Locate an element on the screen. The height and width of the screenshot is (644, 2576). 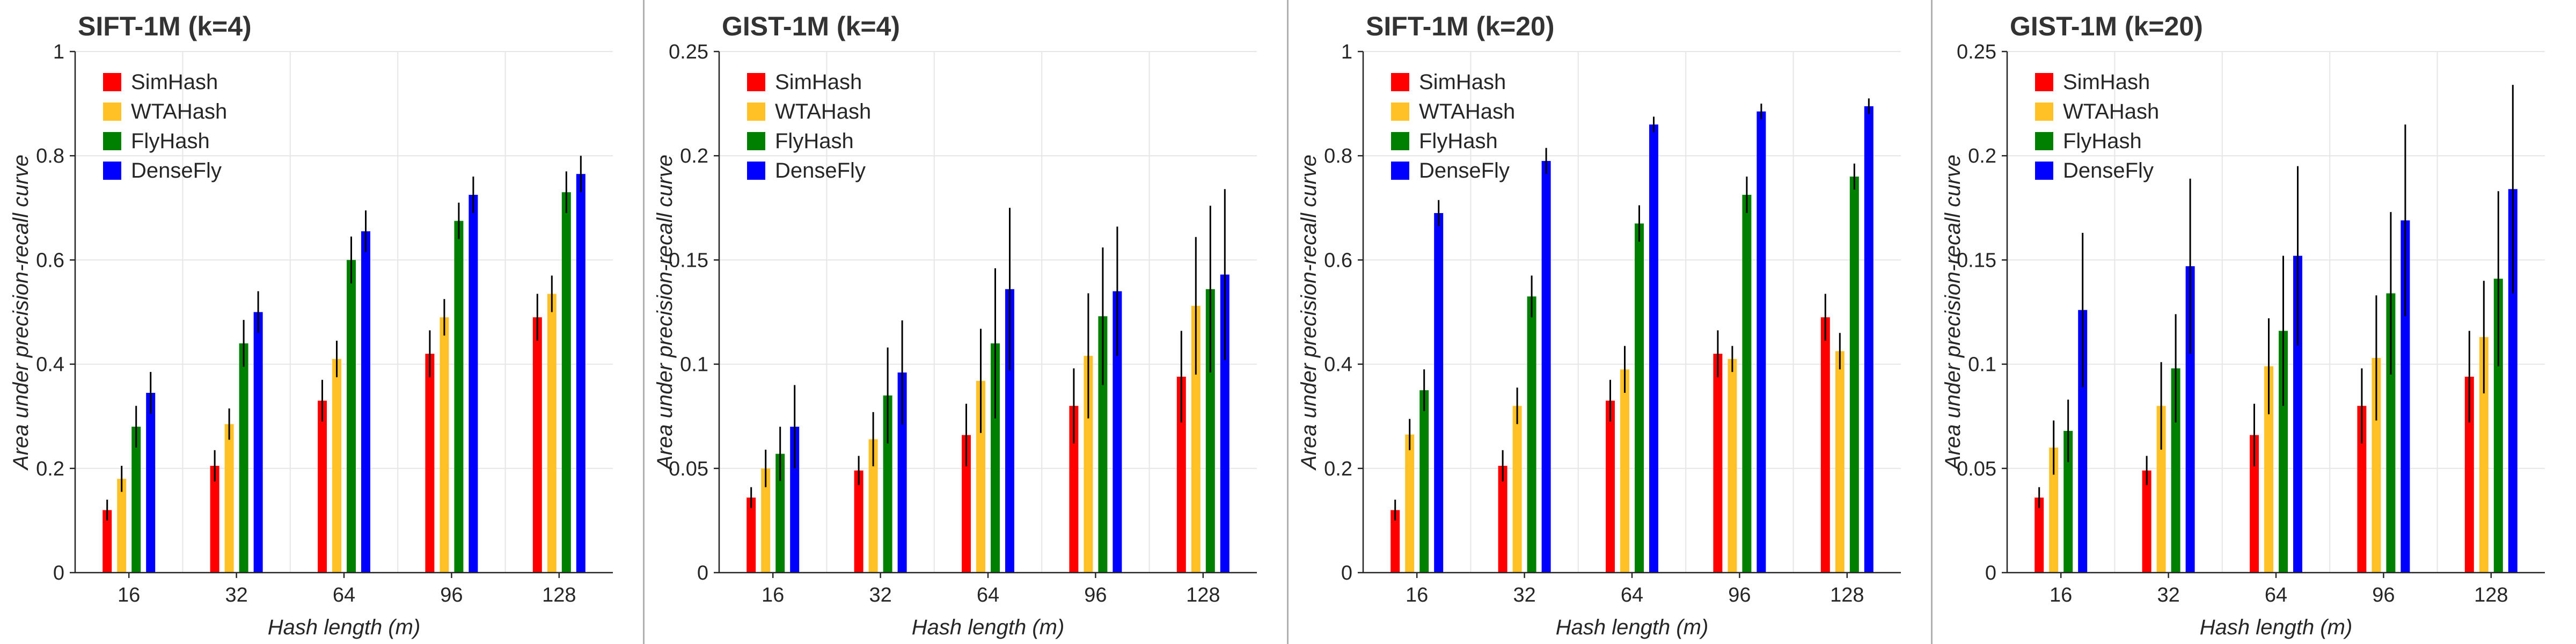
y-tick-label: 0.8 is located at coordinates (50, 156).